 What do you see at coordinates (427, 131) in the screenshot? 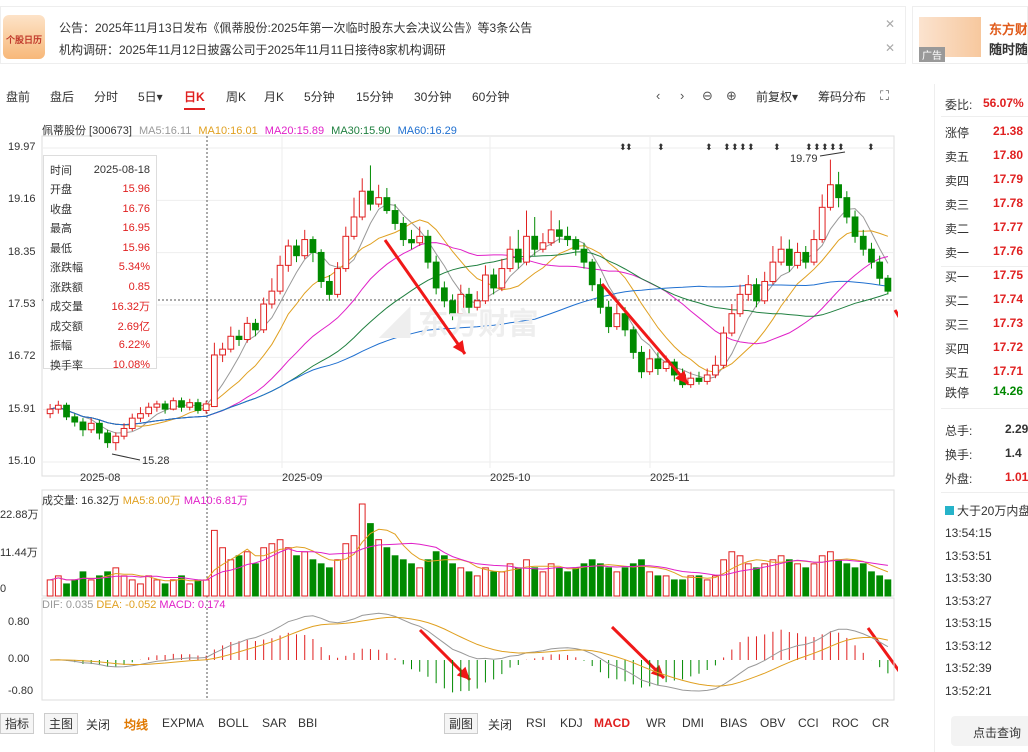
I see `ma60-label: MA60:16.29` at bounding box center [427, 131].